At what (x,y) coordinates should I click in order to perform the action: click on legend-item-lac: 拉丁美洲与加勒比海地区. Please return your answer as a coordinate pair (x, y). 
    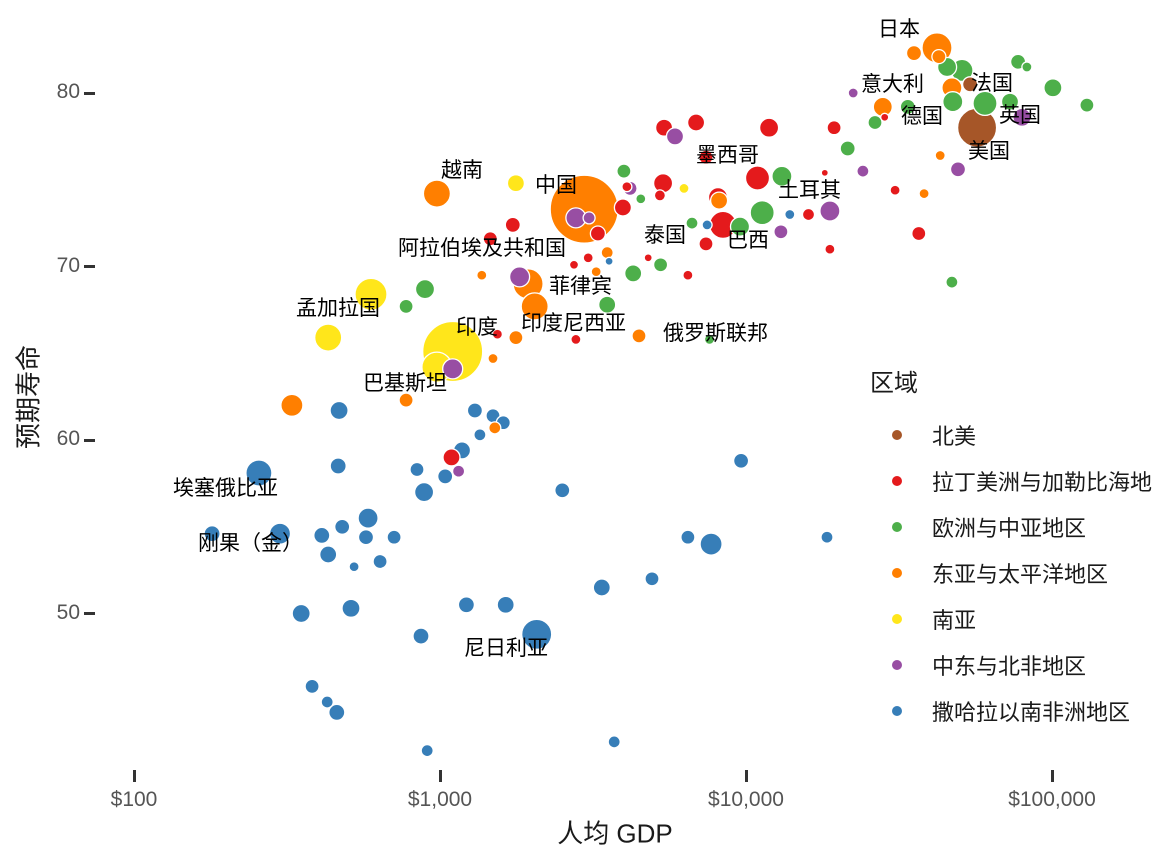
    Looking at the image, I should click on (1011, 481).